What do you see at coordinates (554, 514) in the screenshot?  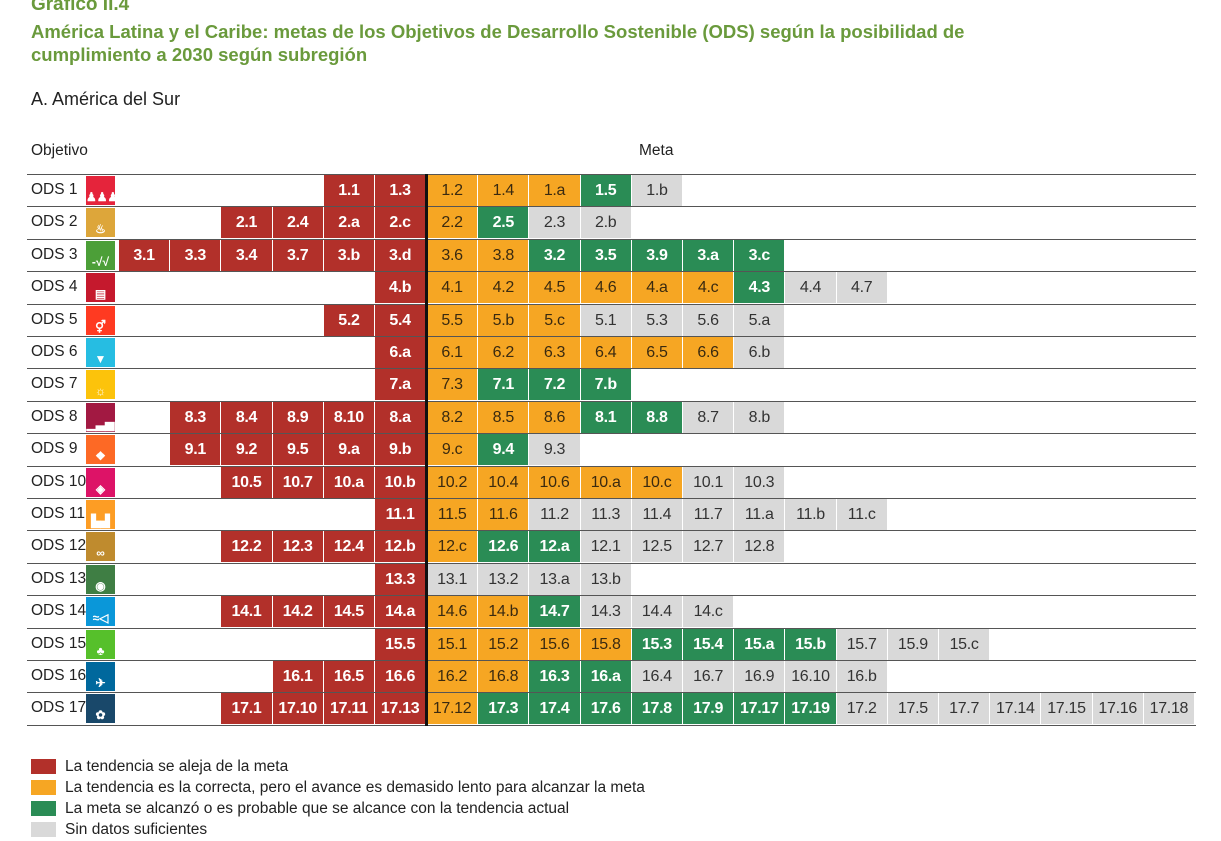 I see `target-cell: 11.2` at bounding box center [554, 514].